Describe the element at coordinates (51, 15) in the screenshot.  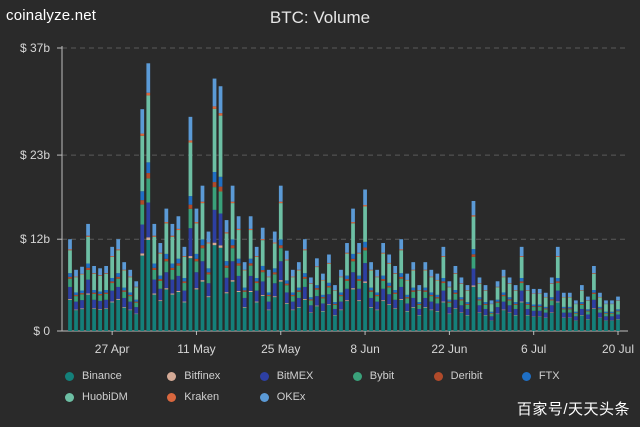
I see `brand-logo-text: coinalyze.net` at that location.